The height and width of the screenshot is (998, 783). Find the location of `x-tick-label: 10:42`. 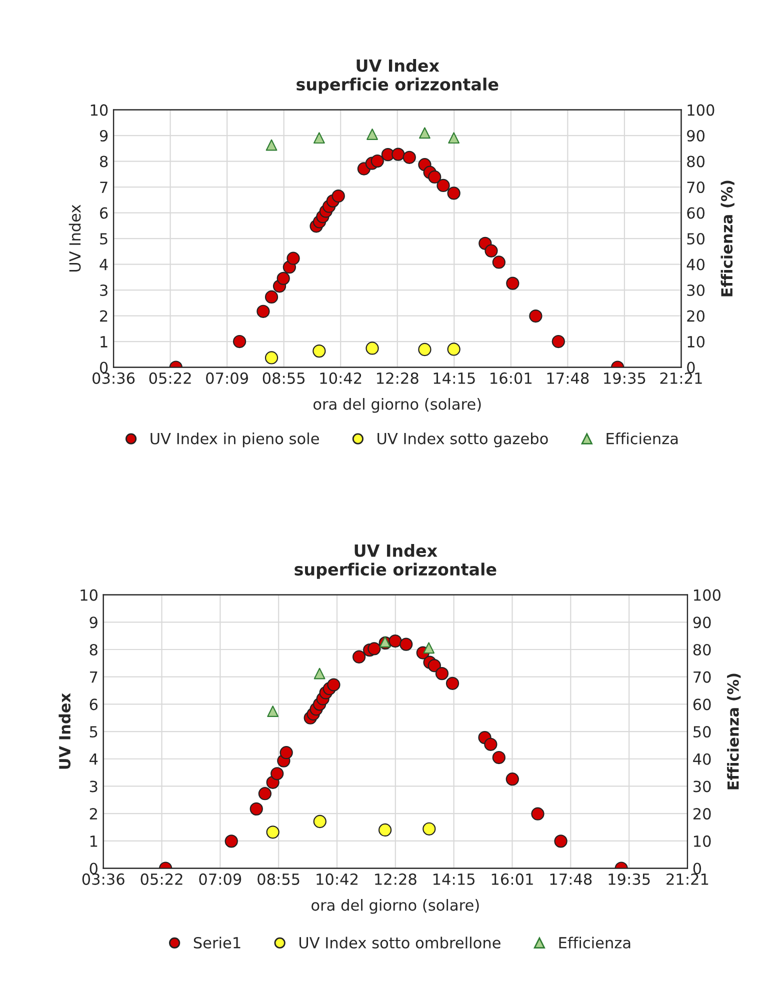

x-tick-label: 10:42 is located at coordinates (337, 879).